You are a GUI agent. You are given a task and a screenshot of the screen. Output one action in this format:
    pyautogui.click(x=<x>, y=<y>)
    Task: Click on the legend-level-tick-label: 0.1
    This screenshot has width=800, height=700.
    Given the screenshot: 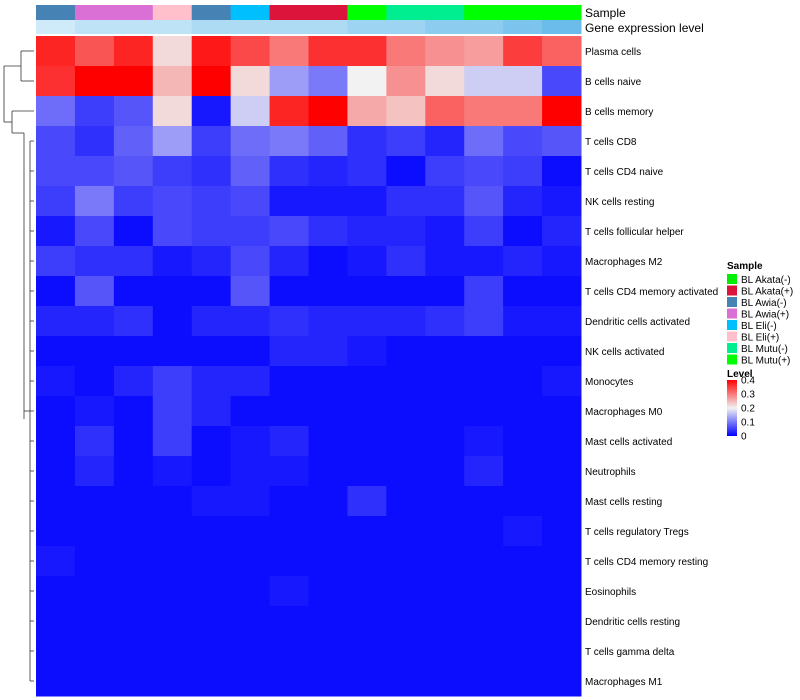 What is the action you would take?
    pyautogui.click(x=748, y=423)
    